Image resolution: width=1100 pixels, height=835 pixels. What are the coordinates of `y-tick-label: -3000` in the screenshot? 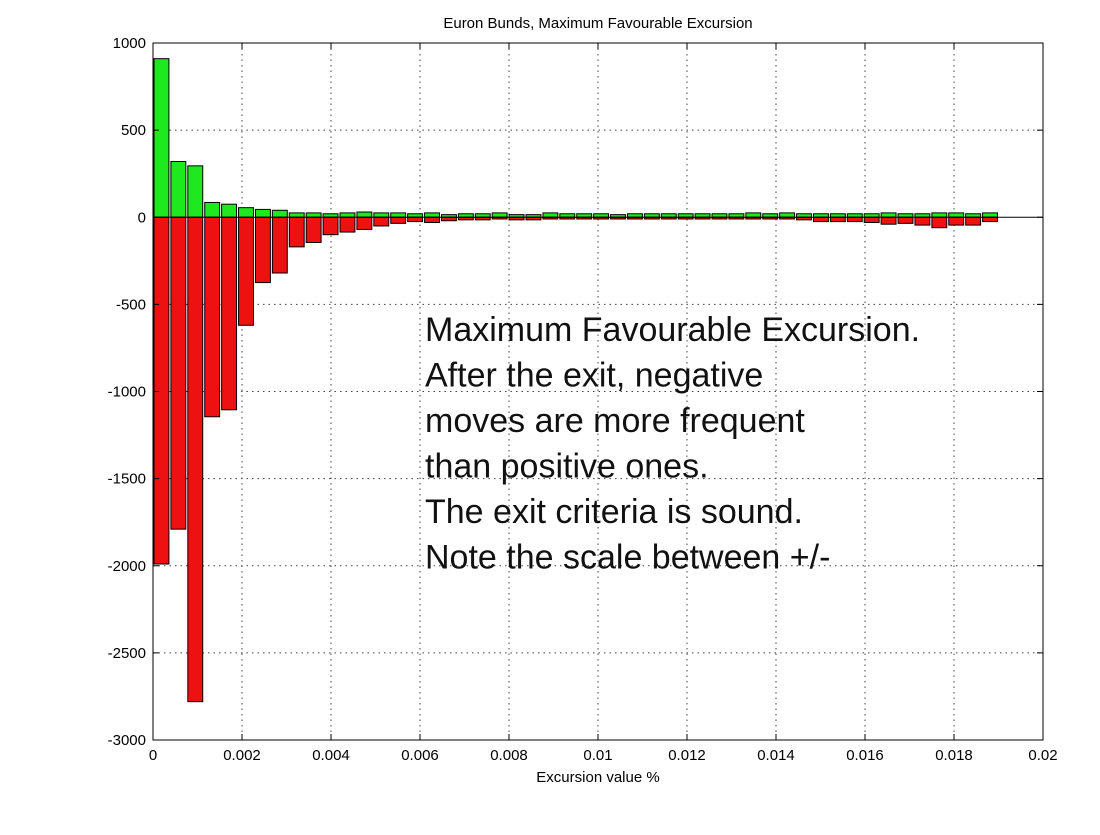 It's located at (127, 740).